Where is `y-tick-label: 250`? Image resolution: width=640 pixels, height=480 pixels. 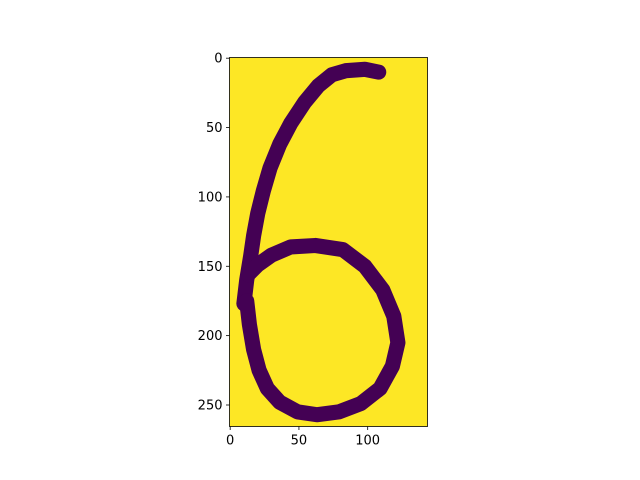 y-tick-label: 250 is located at coordinates (210, 405).